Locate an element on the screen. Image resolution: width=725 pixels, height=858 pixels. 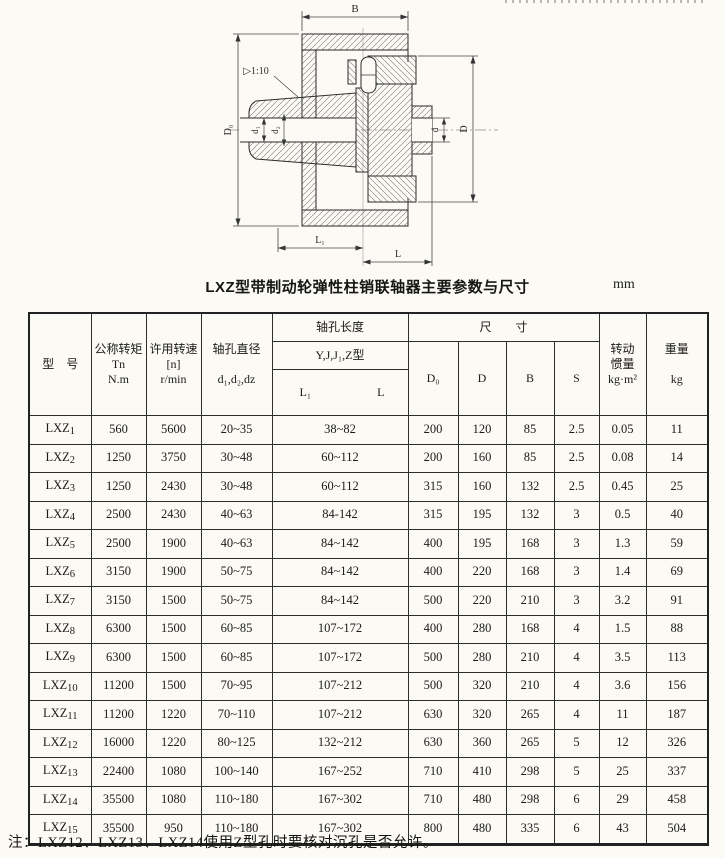
value-cell: 5 is located at coordinates (576, 743).